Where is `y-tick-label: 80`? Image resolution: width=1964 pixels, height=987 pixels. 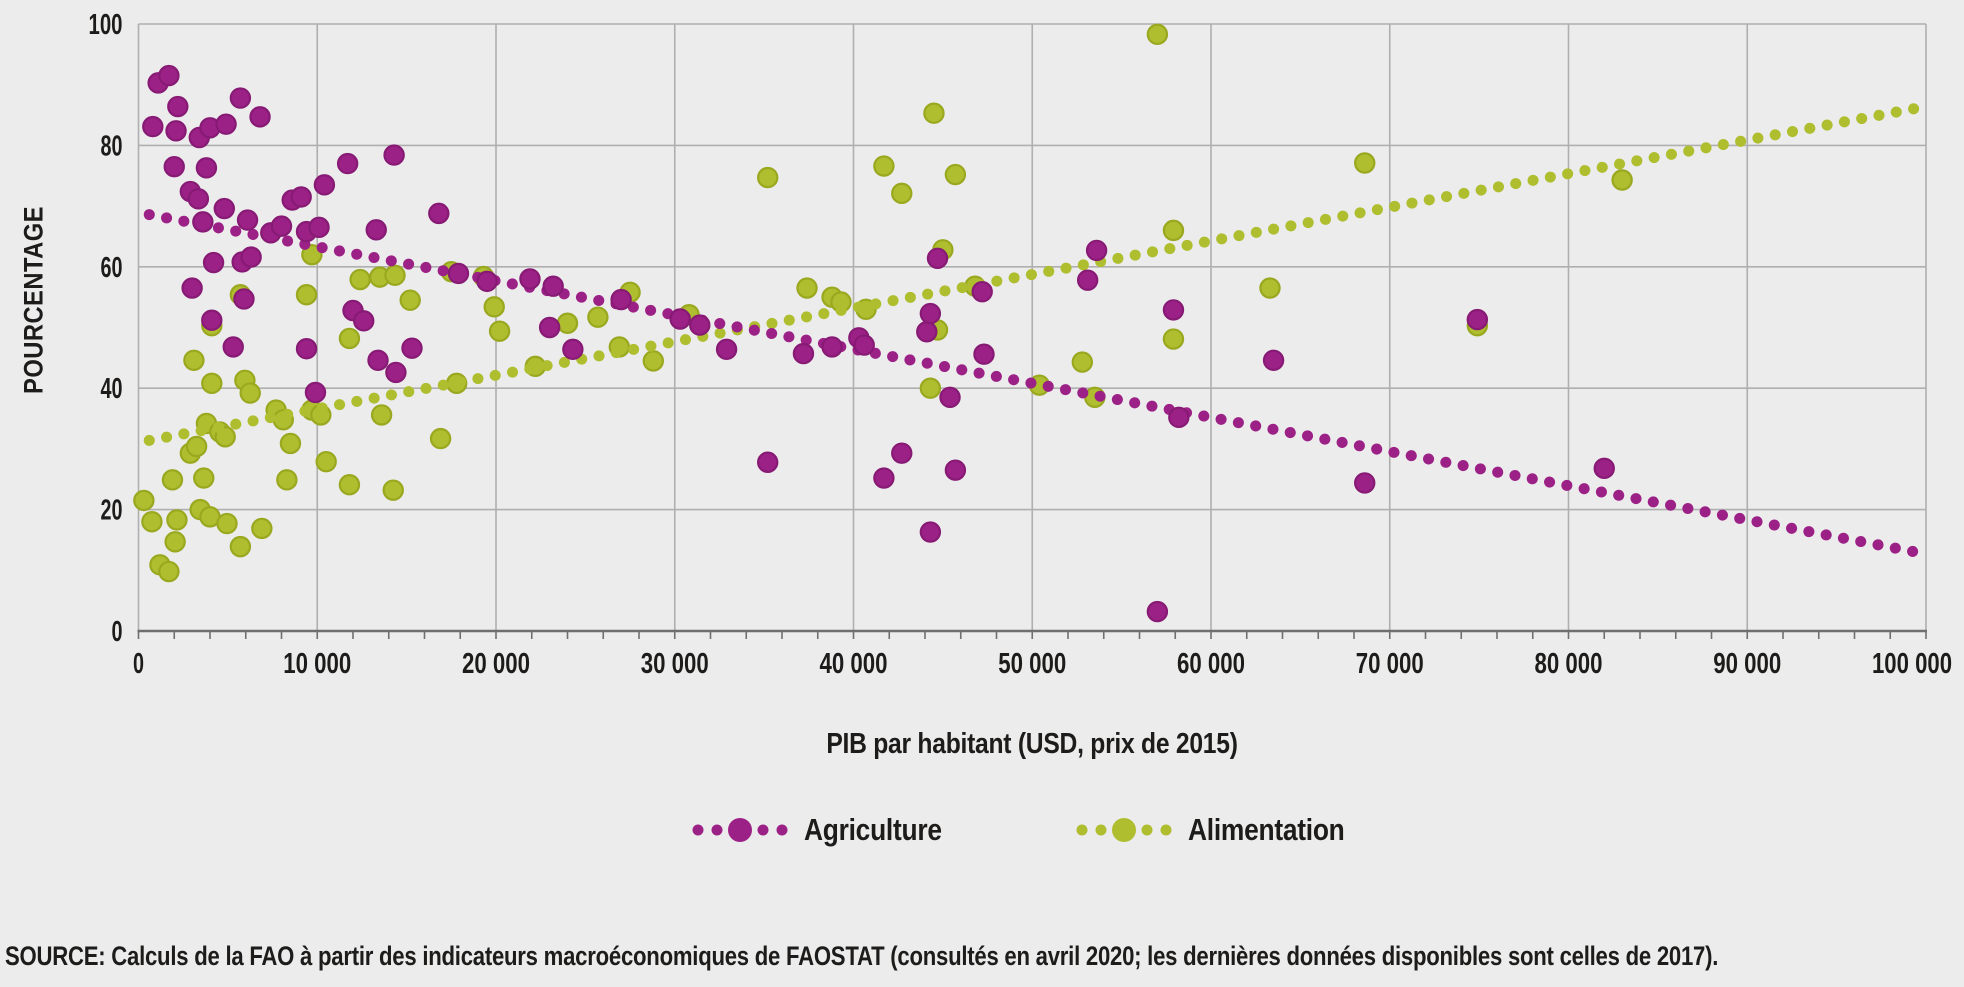
y-tick-label: 80 is located at coordinates (112, 146).